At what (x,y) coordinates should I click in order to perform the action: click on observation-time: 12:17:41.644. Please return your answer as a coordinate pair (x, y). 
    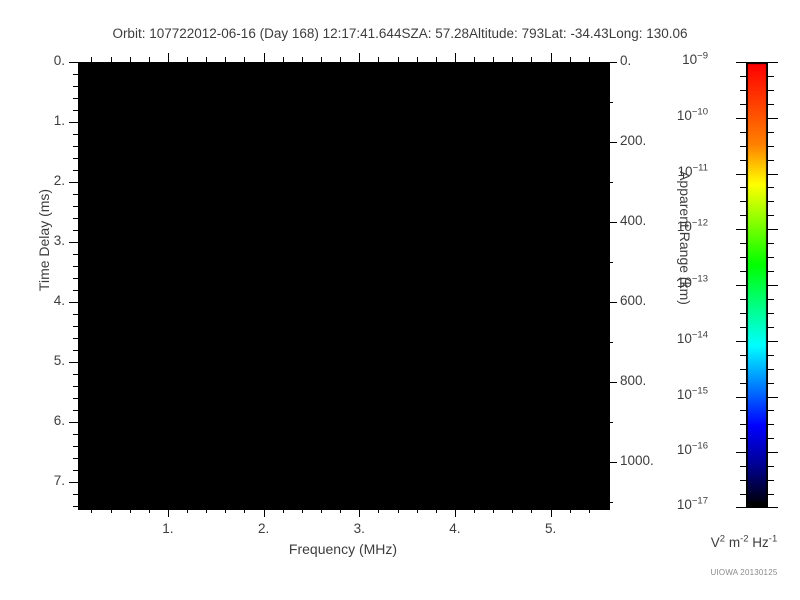
    Looking at the image, I should click on (362, 33).